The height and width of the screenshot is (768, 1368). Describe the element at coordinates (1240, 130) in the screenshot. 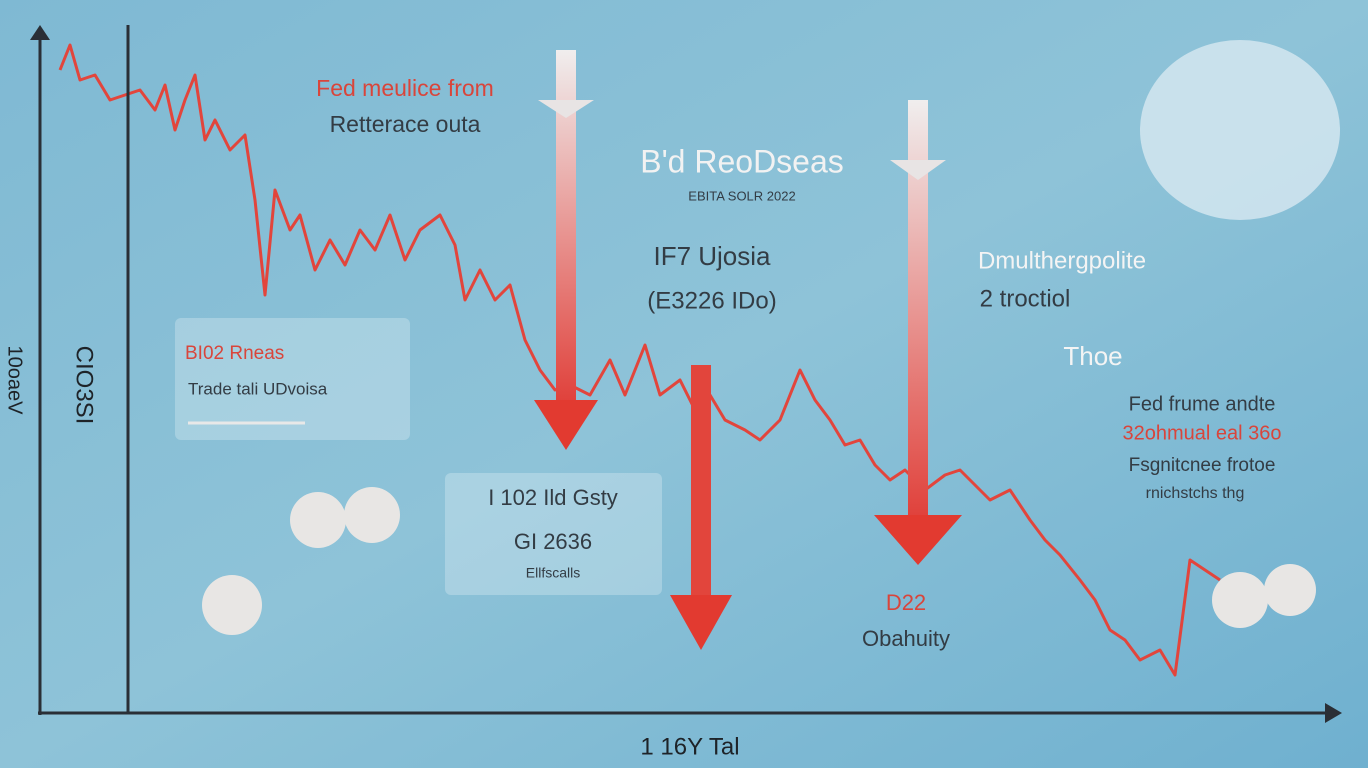

I see `cloud` at that location.